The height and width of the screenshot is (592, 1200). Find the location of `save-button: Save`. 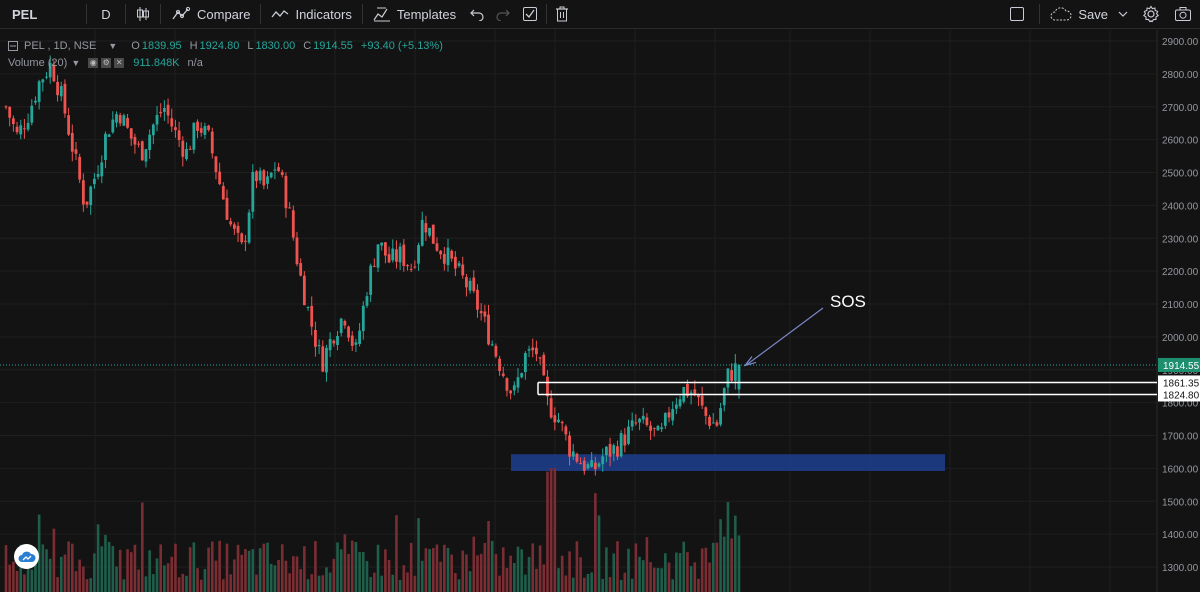

save-button: Save is located at coordinates (1089, 14).